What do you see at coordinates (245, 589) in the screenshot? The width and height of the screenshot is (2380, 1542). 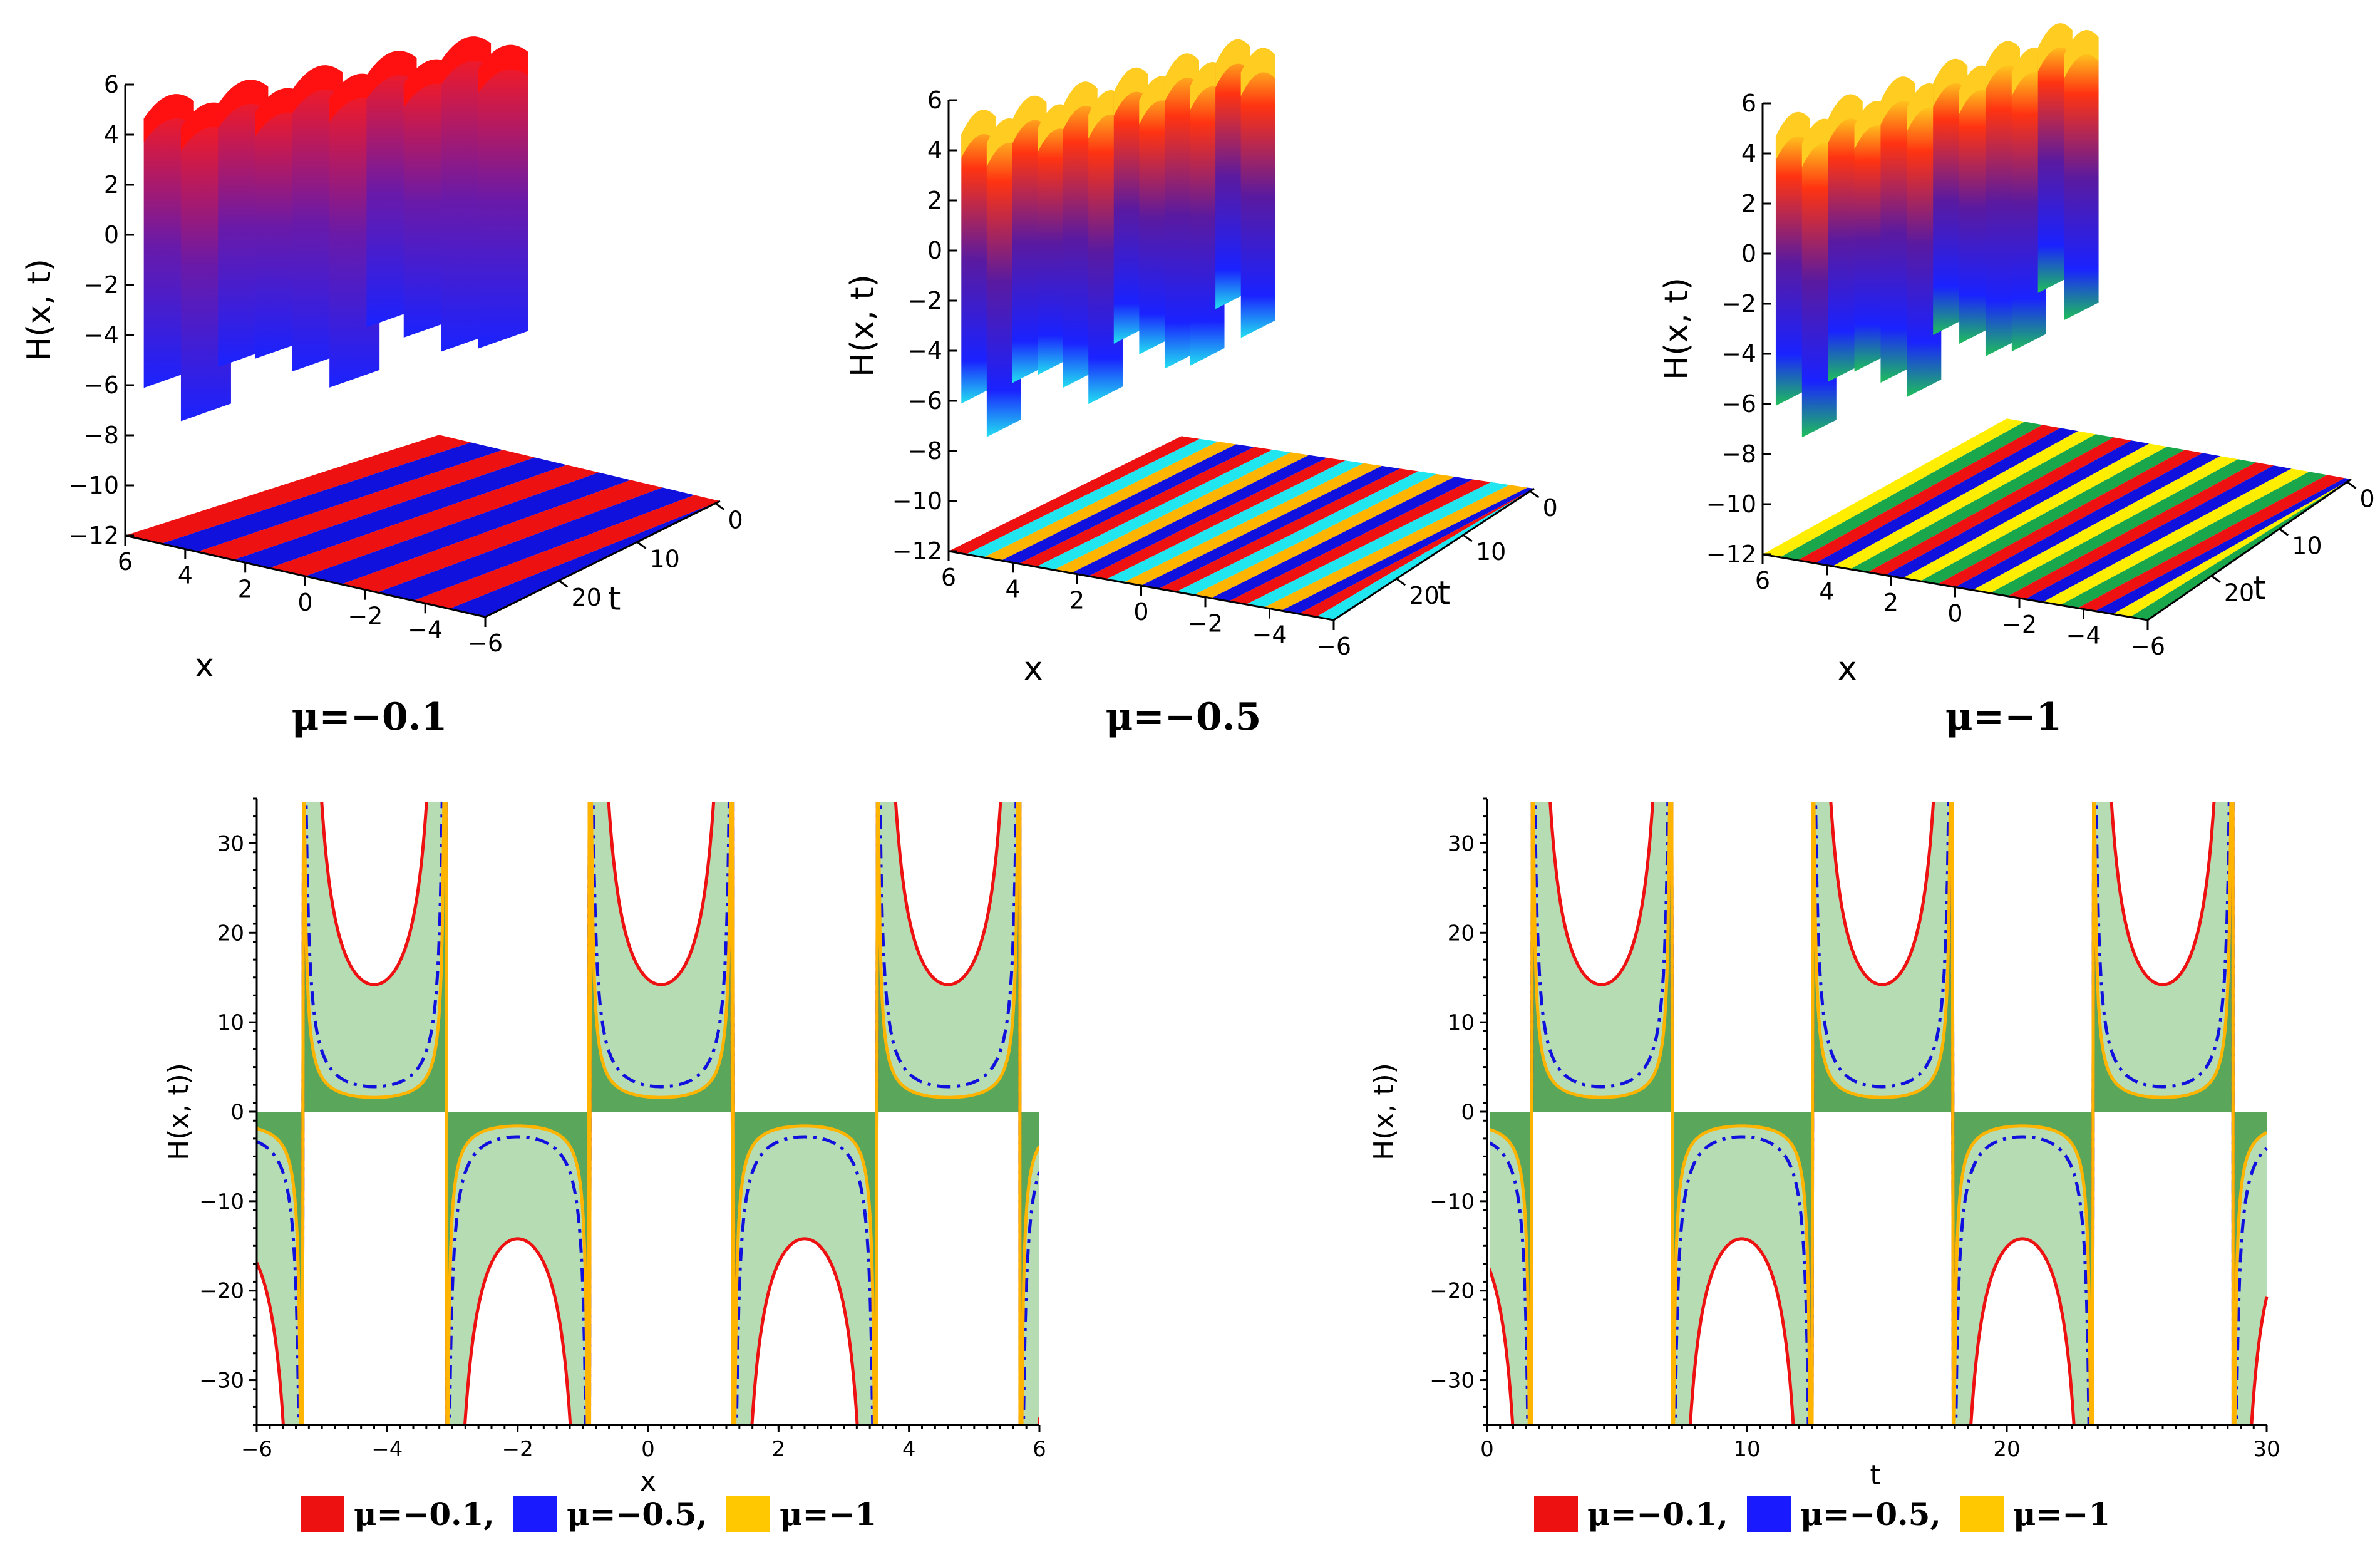 I see `x-tick-label: 2` at bounding box center [245, 589].